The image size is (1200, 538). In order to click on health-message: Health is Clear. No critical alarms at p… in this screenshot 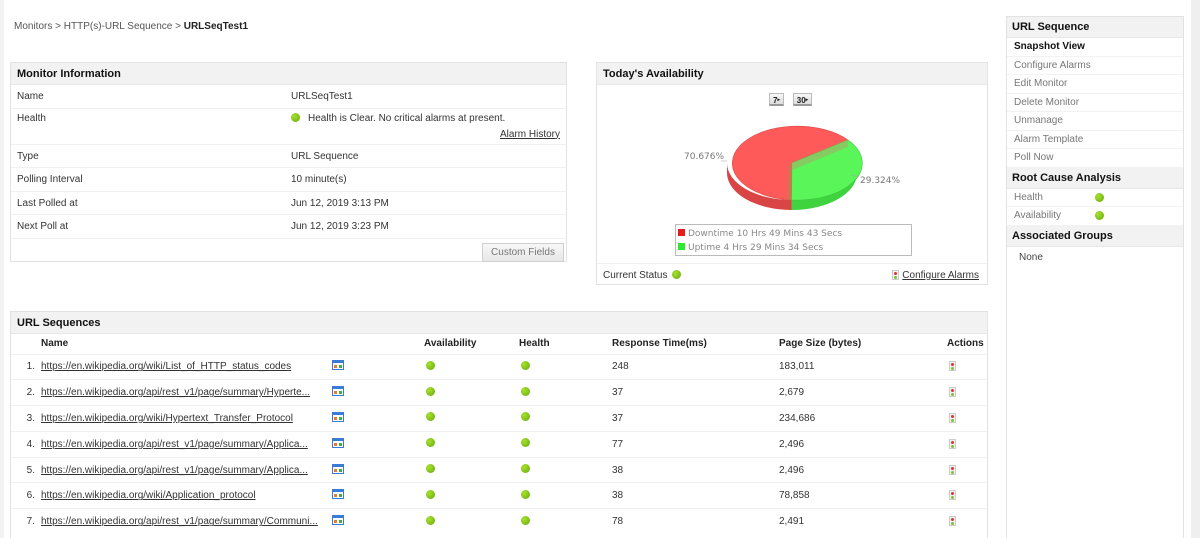, I will do `click(407, 118)`.